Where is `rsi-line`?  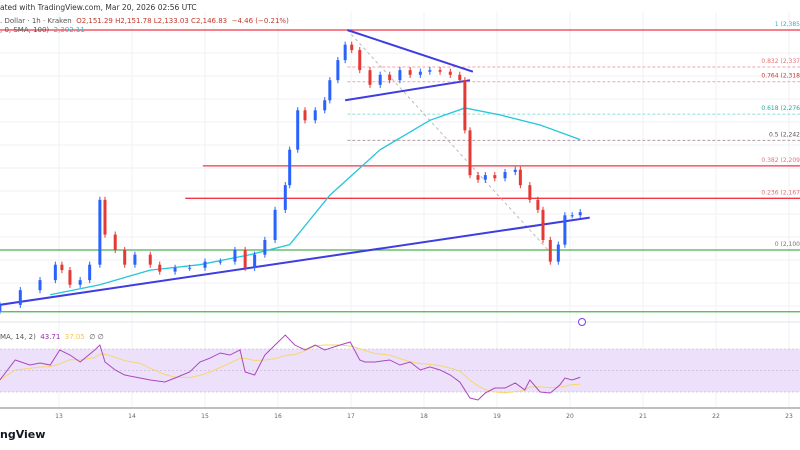 rsi-line is located at coordinates (290, 367).